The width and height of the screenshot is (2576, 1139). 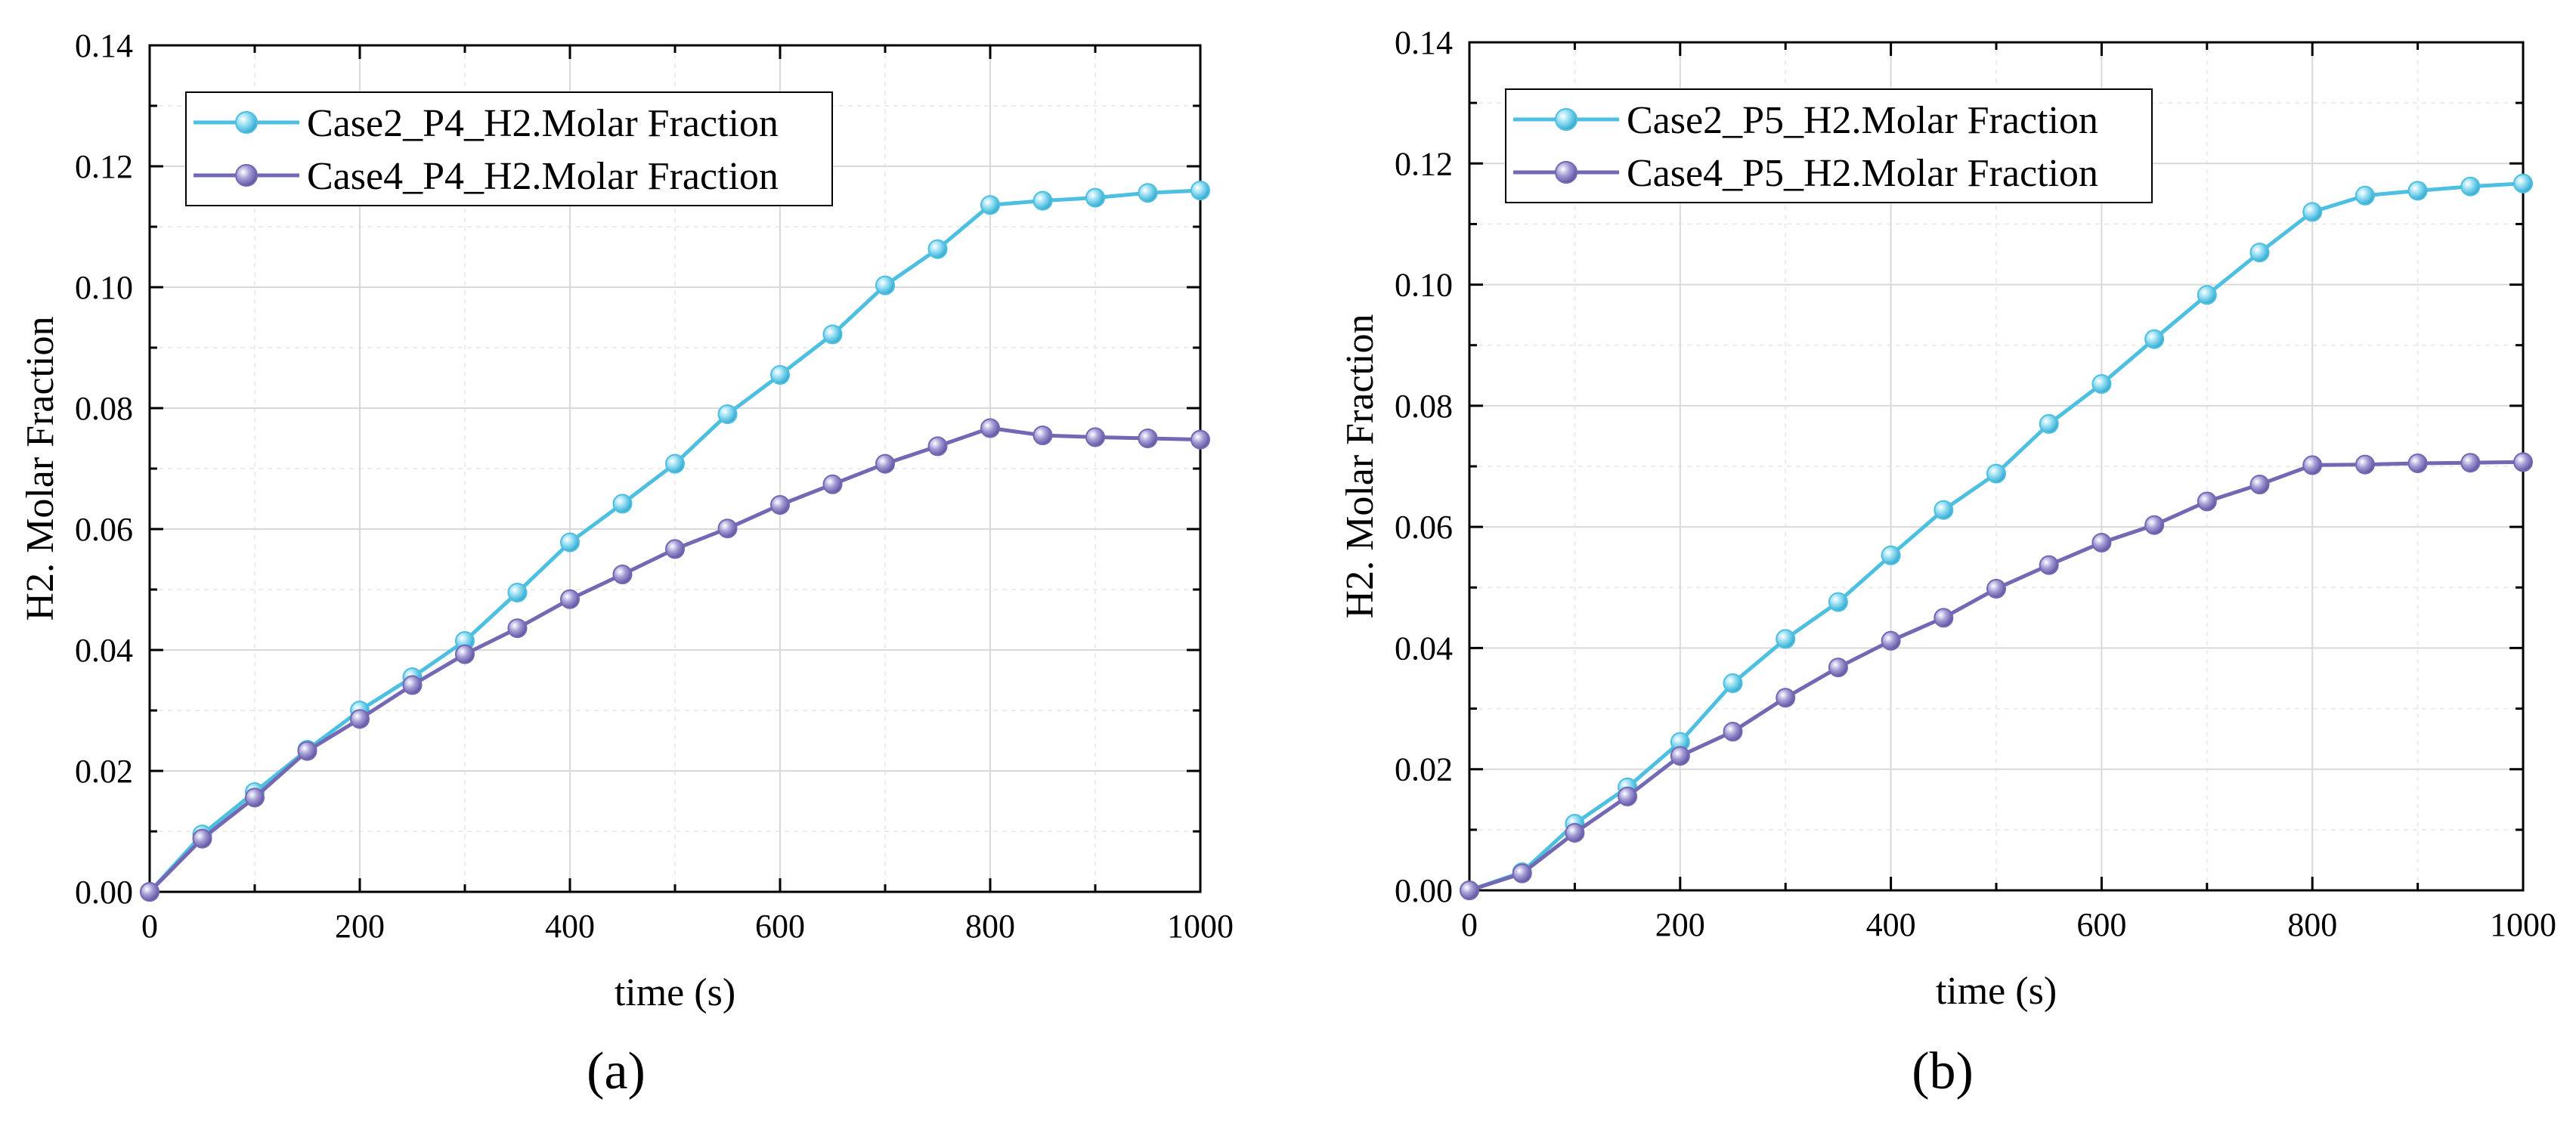 What do you see at coordinates (1862, 173) in the screenshot?
I see `legend-entry-2: Case4_P5_H2.Molar Fraction` at bounding box center [1862, 173].